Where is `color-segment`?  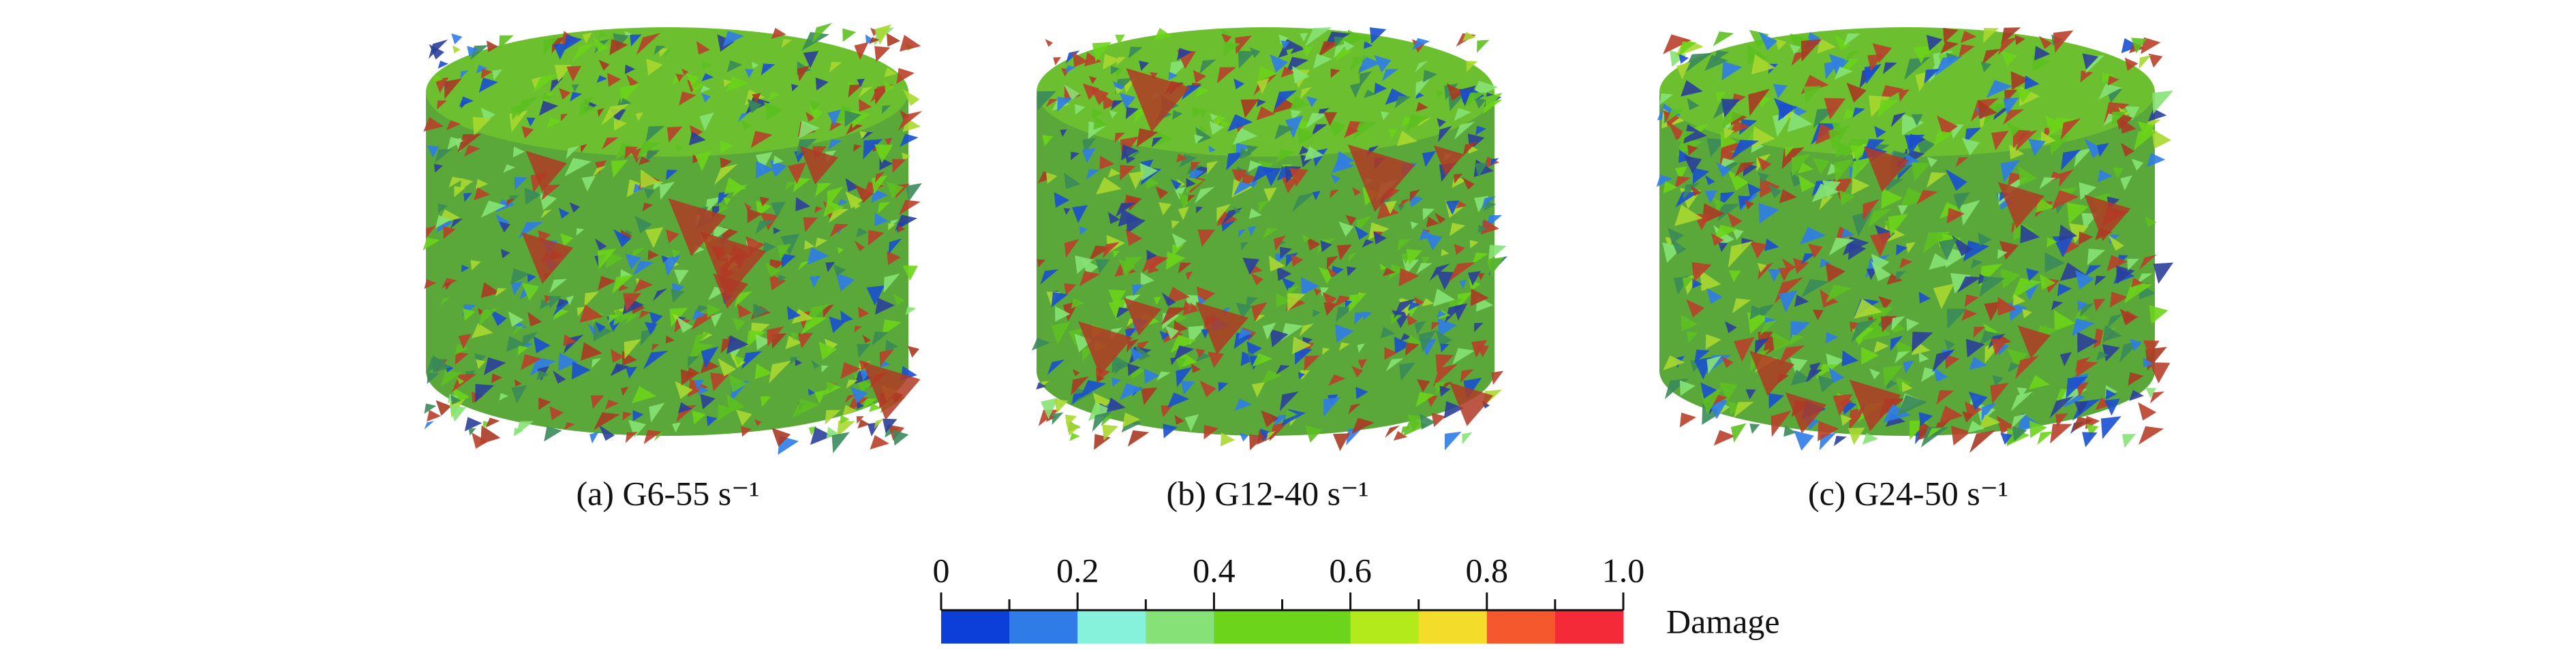
color-segment is located at coordinates (1589, 627).